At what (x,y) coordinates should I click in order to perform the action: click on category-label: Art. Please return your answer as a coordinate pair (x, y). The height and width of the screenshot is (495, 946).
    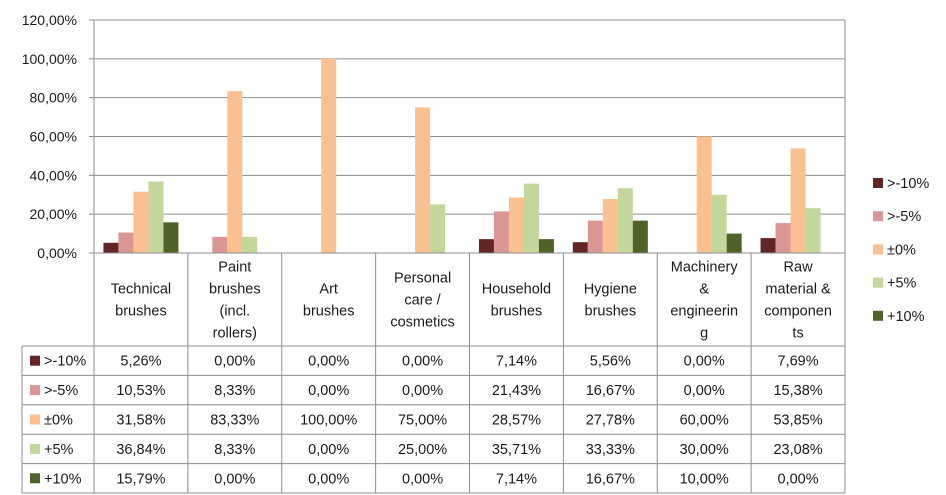
    Looking at the image, I should click on (328, 290).